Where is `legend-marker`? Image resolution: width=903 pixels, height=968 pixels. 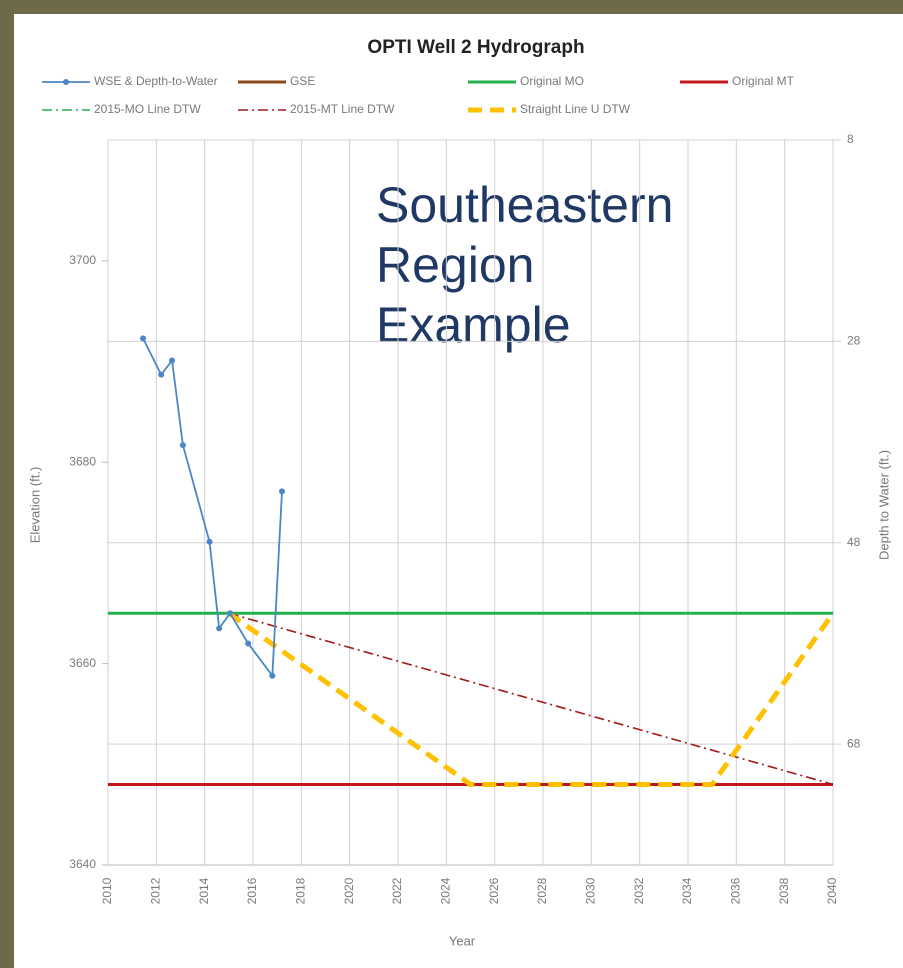
legend-marker is located at coordinates (66, 82).